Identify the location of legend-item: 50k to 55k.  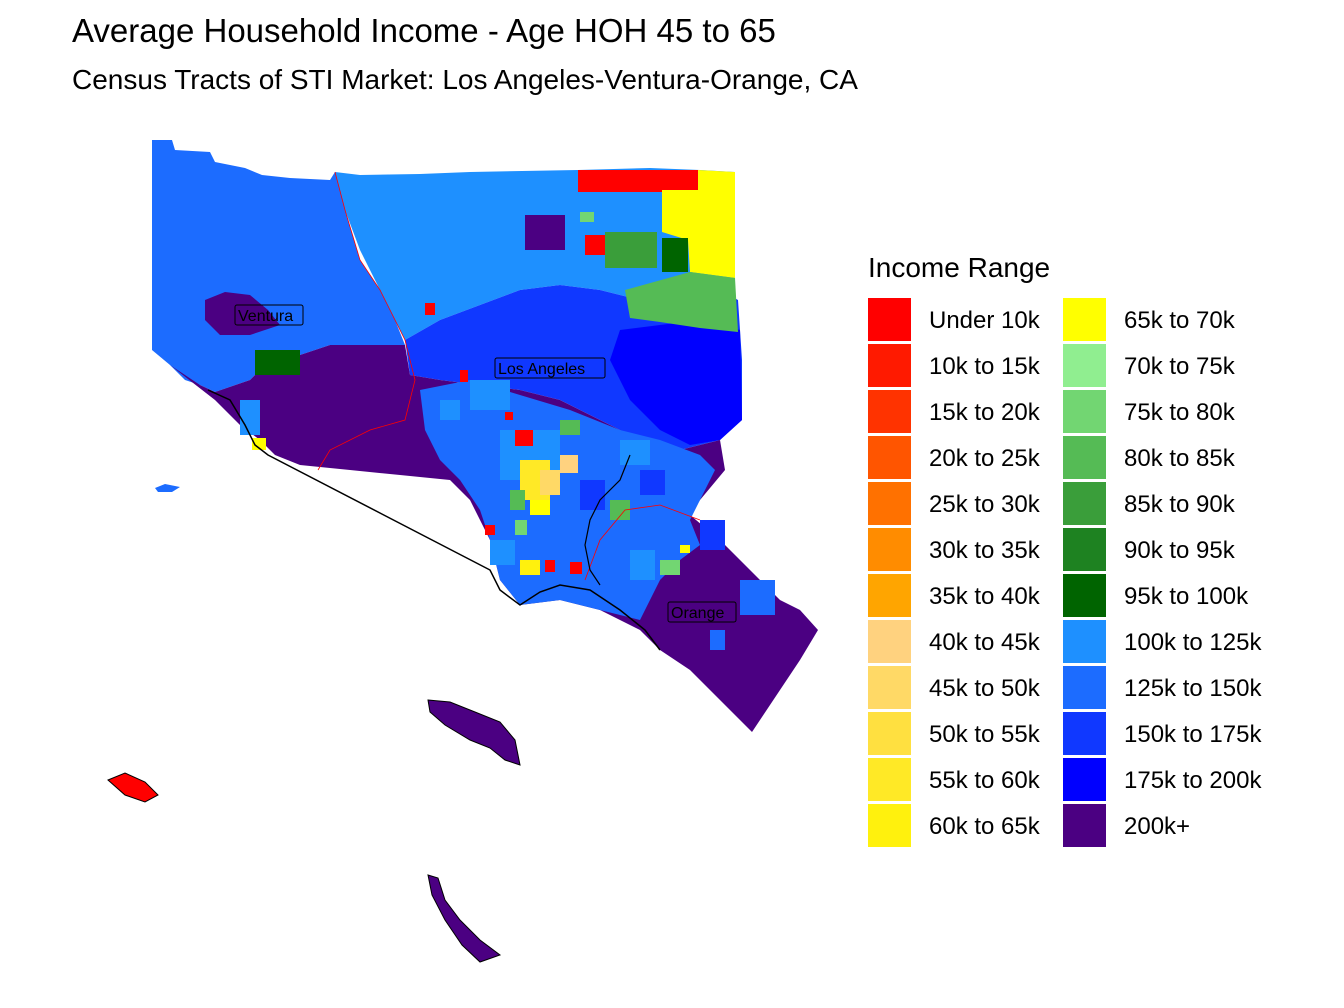
(958, 735).